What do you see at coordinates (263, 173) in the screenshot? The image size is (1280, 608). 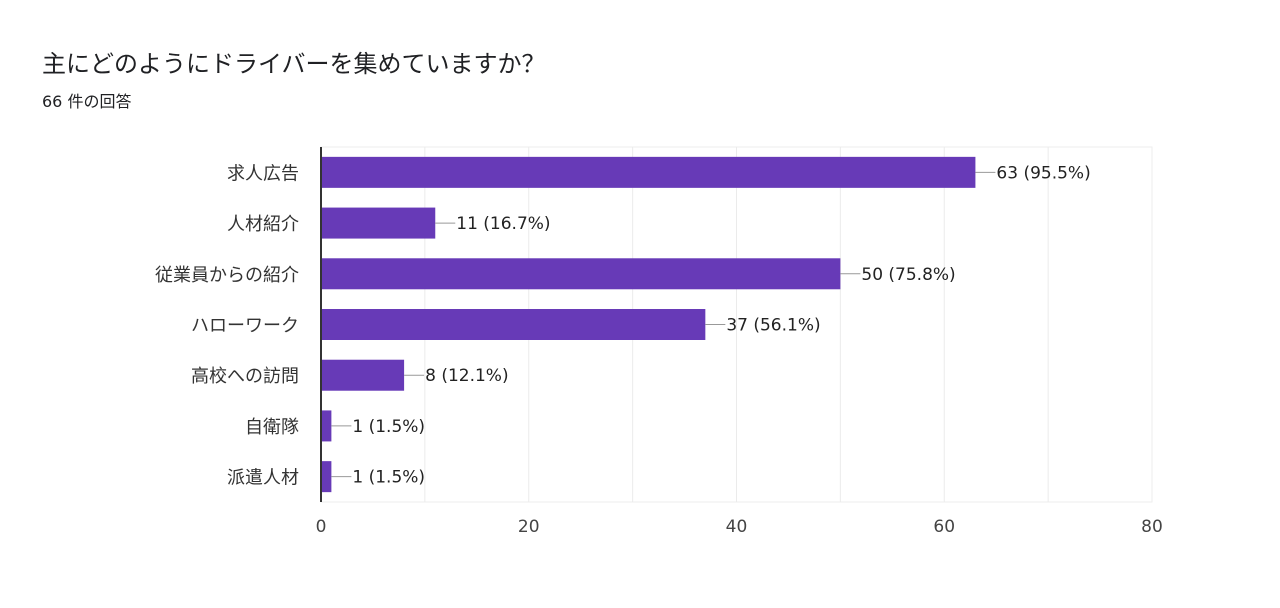 I see `category-label: 求人広告` at bounding box center [263, 173].